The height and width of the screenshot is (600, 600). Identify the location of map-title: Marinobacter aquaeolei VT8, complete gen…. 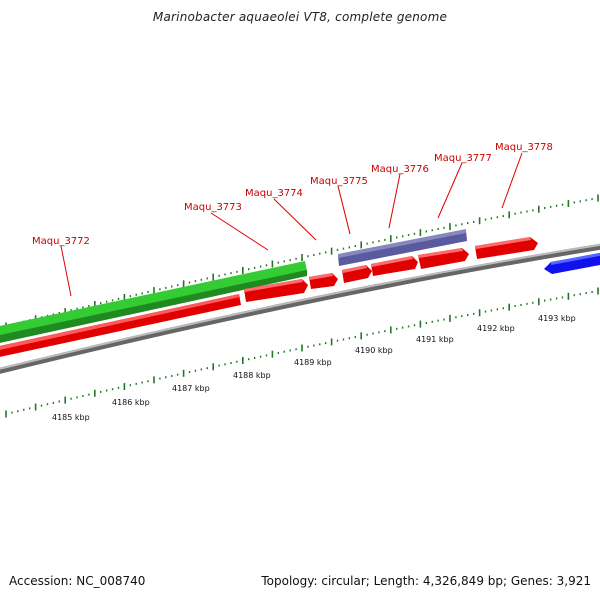
(300, 17).